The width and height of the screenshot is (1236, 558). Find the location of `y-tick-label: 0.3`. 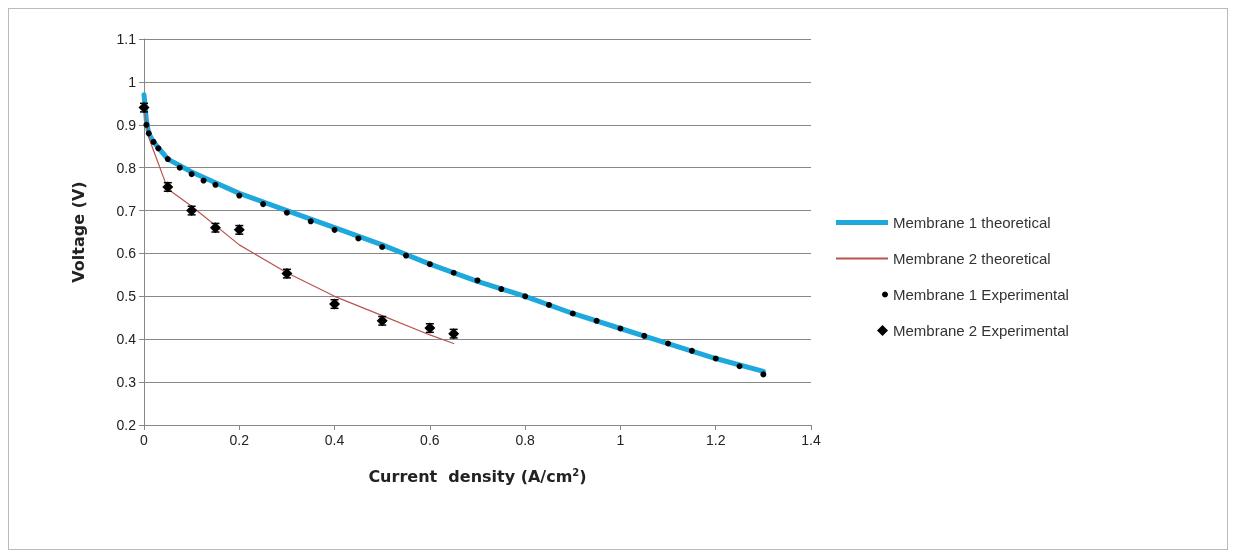

y-tick-label: 0.3 is located at coordinates (126, 382).